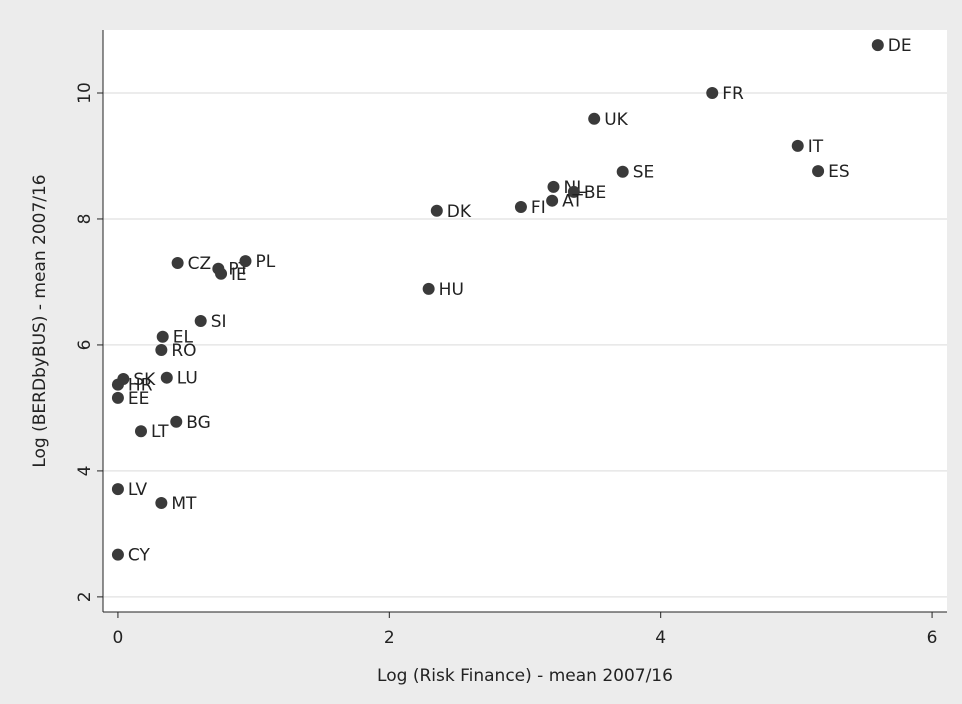 The width and height of the screenshot is (962, 704). Describe the element at coordinates (451, 290) in the screenshot. I see `point-label: HU` at that location.